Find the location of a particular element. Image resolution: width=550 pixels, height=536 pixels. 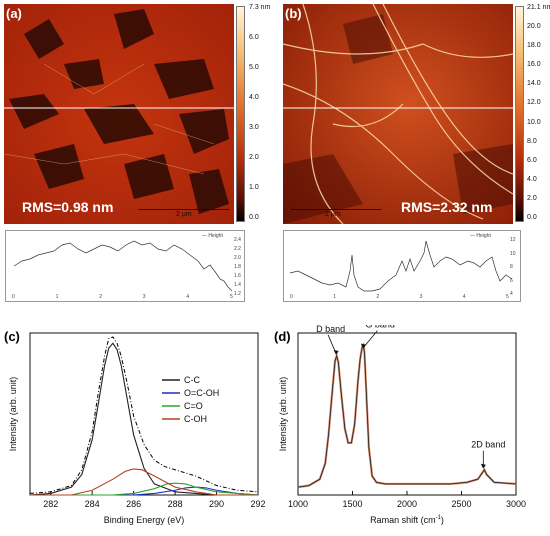

series-line-c-c is located at coordinates (143, 419).